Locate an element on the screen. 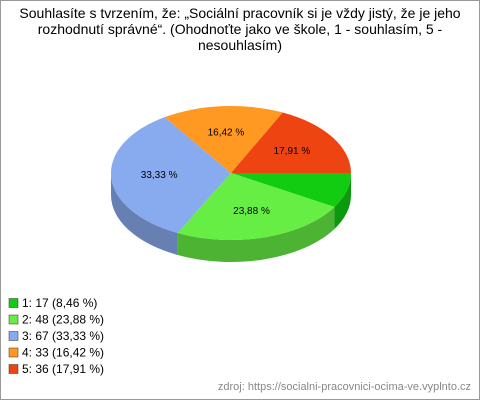 The width and height of the screenshot is (480, 400). slice-label: 23,88 % is located at coordinates (251, 211).